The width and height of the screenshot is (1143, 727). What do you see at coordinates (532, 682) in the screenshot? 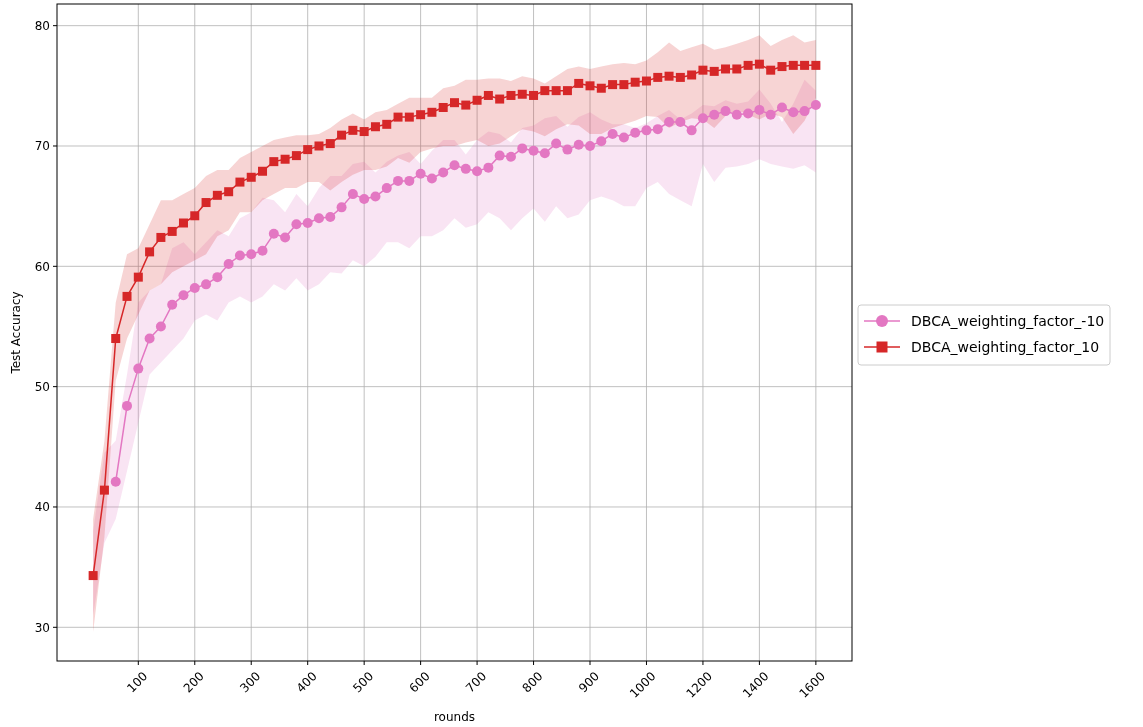
I see `x-tick-label: 800` at bounding box center [532, 682].